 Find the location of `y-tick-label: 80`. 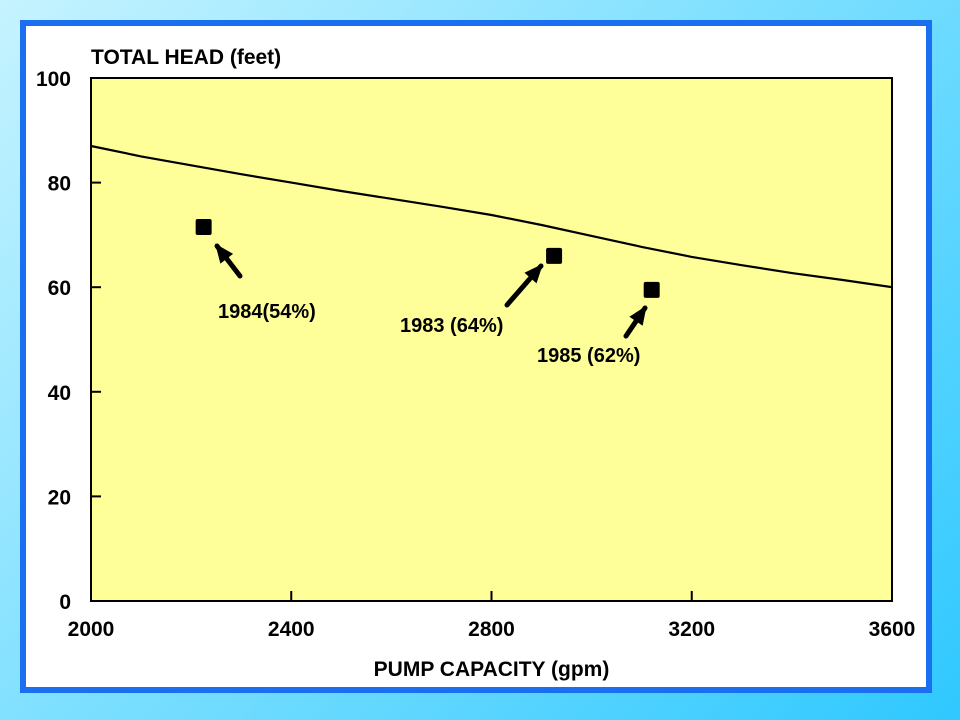

y-tick-label: 80 is located at coordinates (59, 184).